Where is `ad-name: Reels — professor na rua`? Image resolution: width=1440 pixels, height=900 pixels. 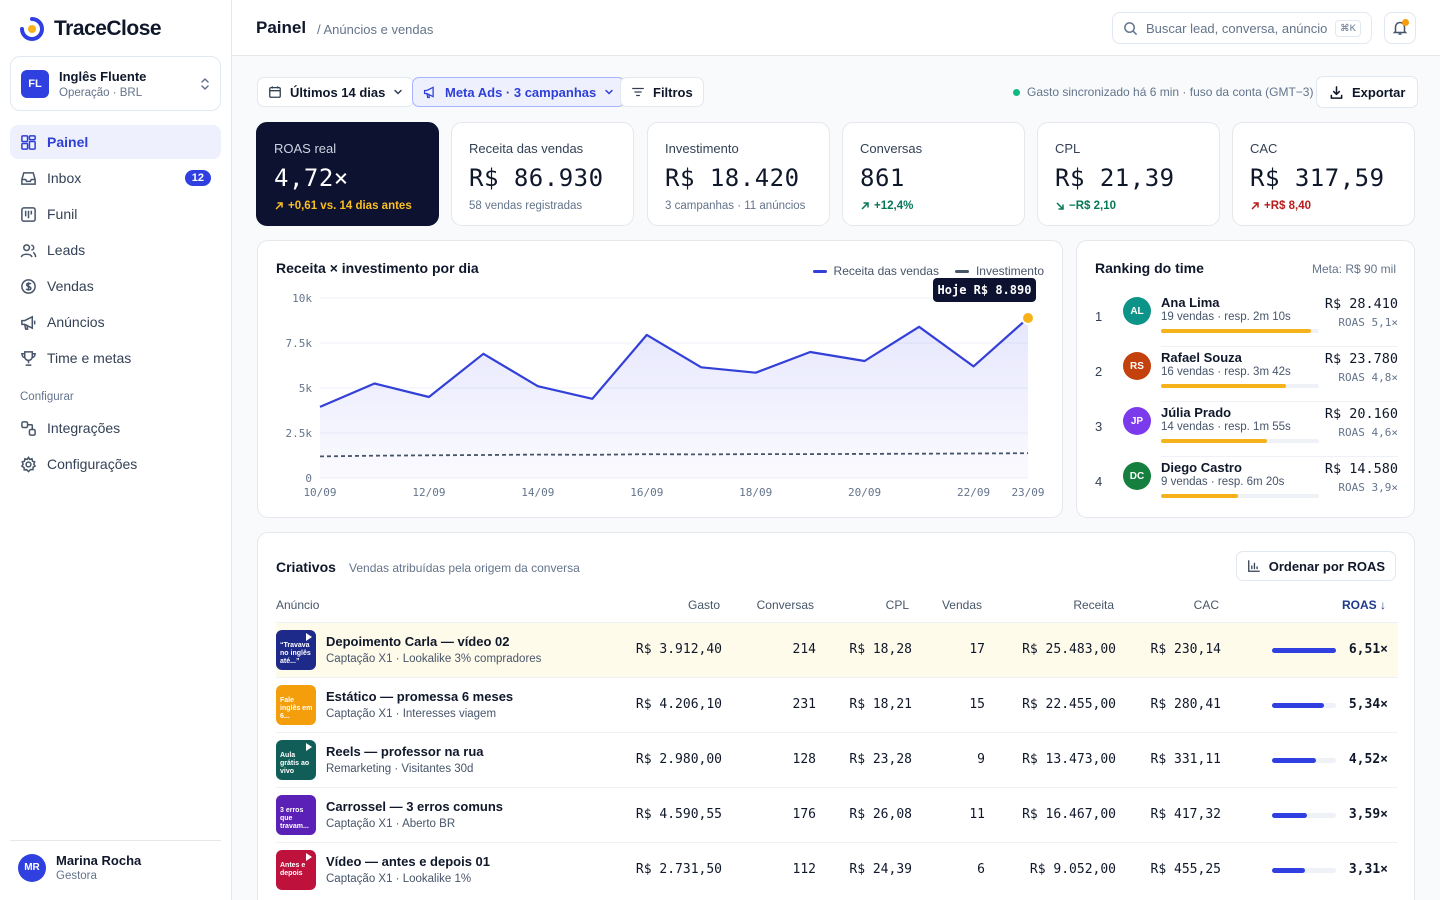 ad-name: Reels — professor na rua is located at coordinates (405, 751).